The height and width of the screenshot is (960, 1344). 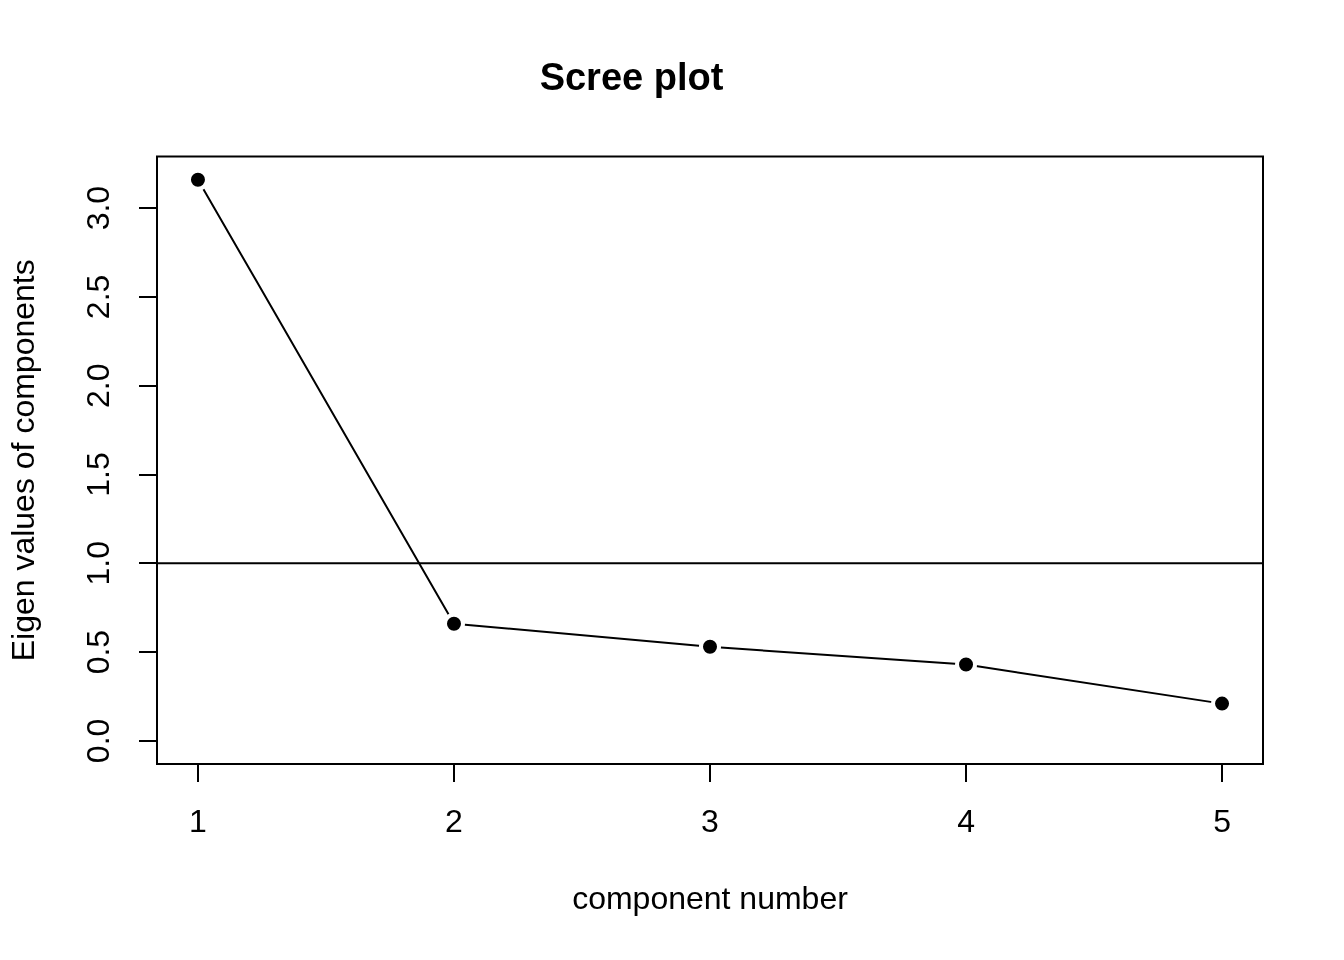 I want to click on chart-title: Scree plot, so click(x=631, y=77).